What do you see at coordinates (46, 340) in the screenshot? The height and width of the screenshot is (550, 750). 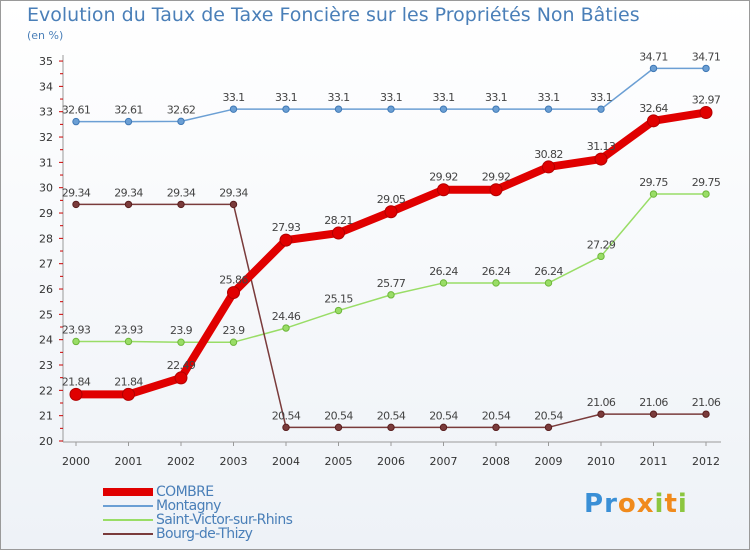 I see `y-tick-label: 24` at bounding box center [46, 340].